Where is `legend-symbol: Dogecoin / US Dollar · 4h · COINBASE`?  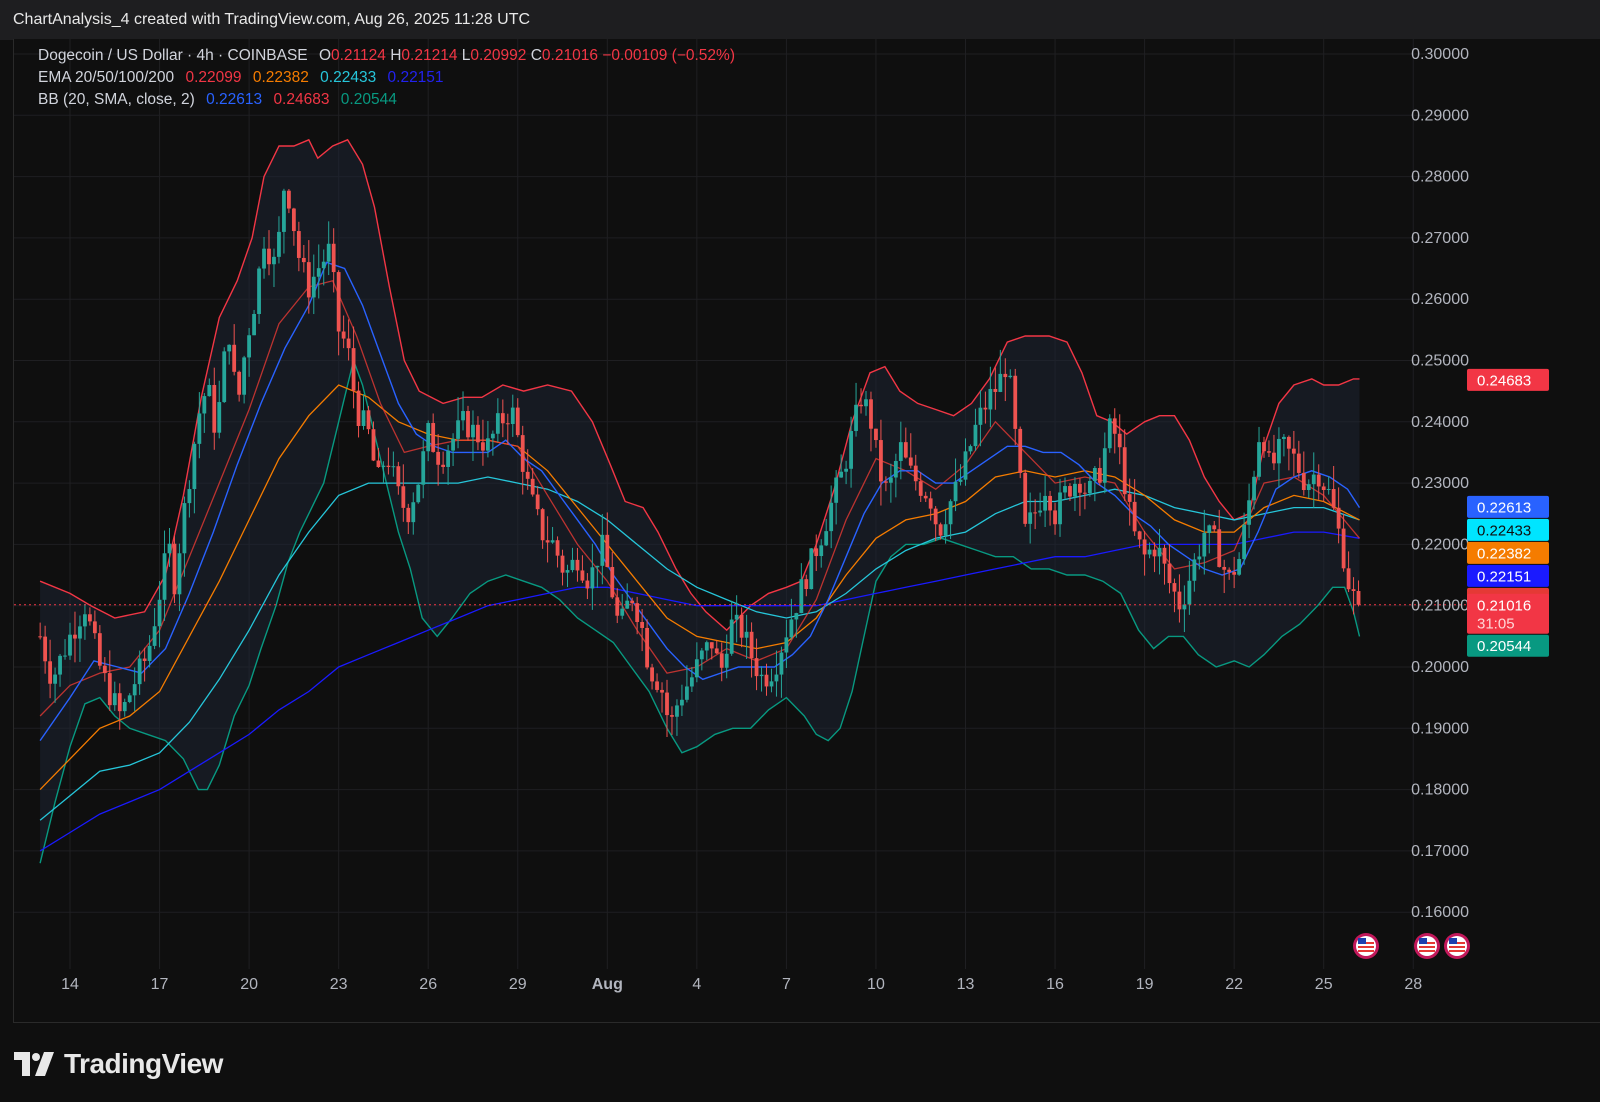 legend-symbol: Dogecoin / US Dollar · 4h · COINBASE is located at coordinates (173, 55).